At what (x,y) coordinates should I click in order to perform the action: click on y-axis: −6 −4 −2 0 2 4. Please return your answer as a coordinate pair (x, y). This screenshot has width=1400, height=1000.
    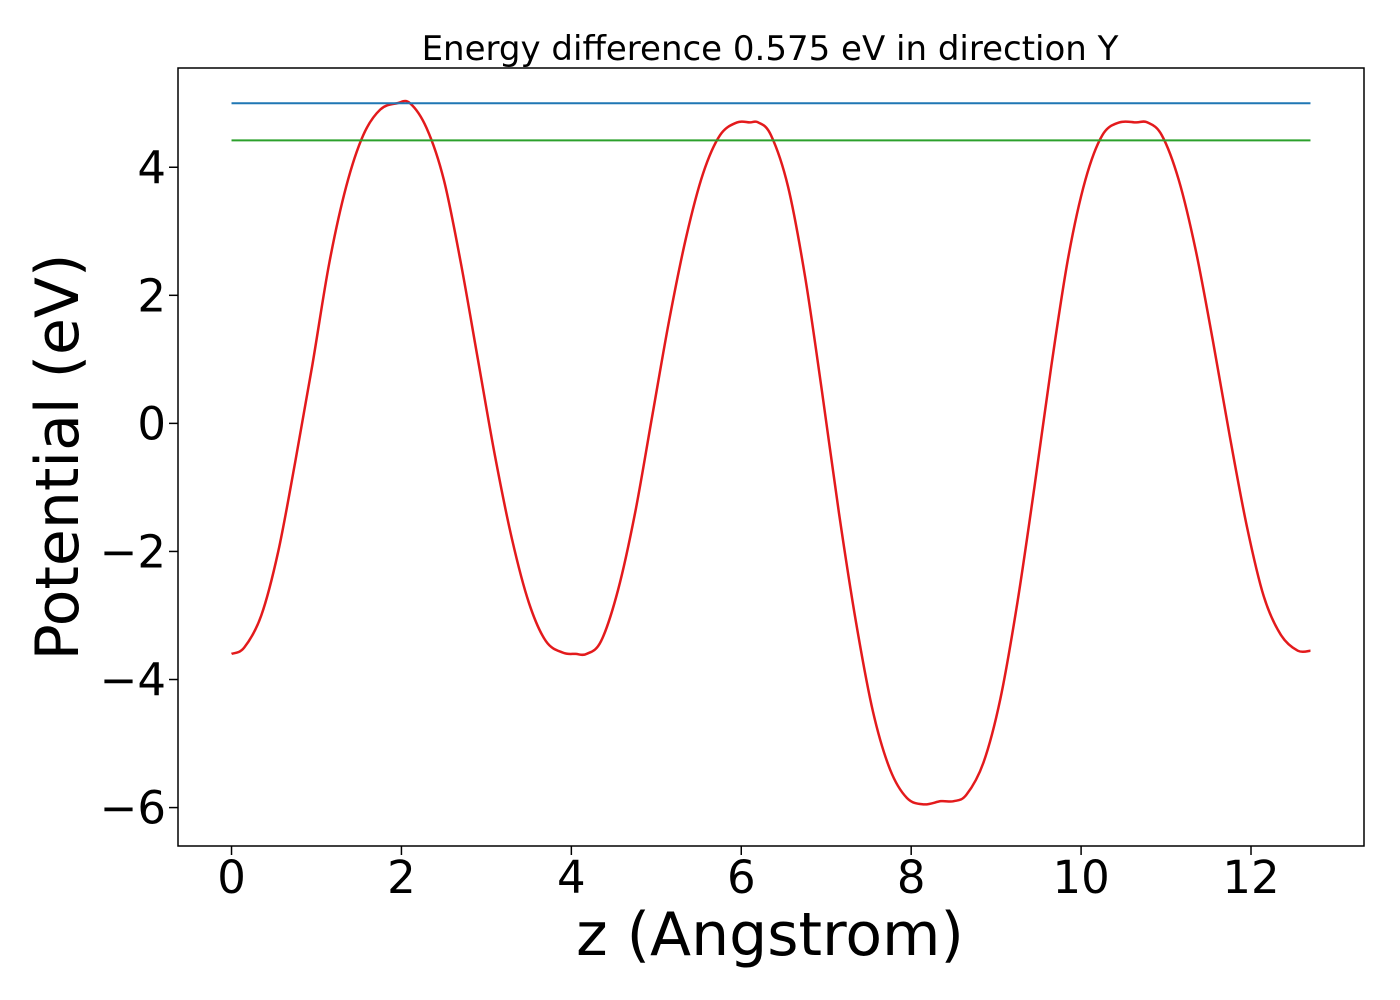
    Looking at the image, I should click on (139, 488).